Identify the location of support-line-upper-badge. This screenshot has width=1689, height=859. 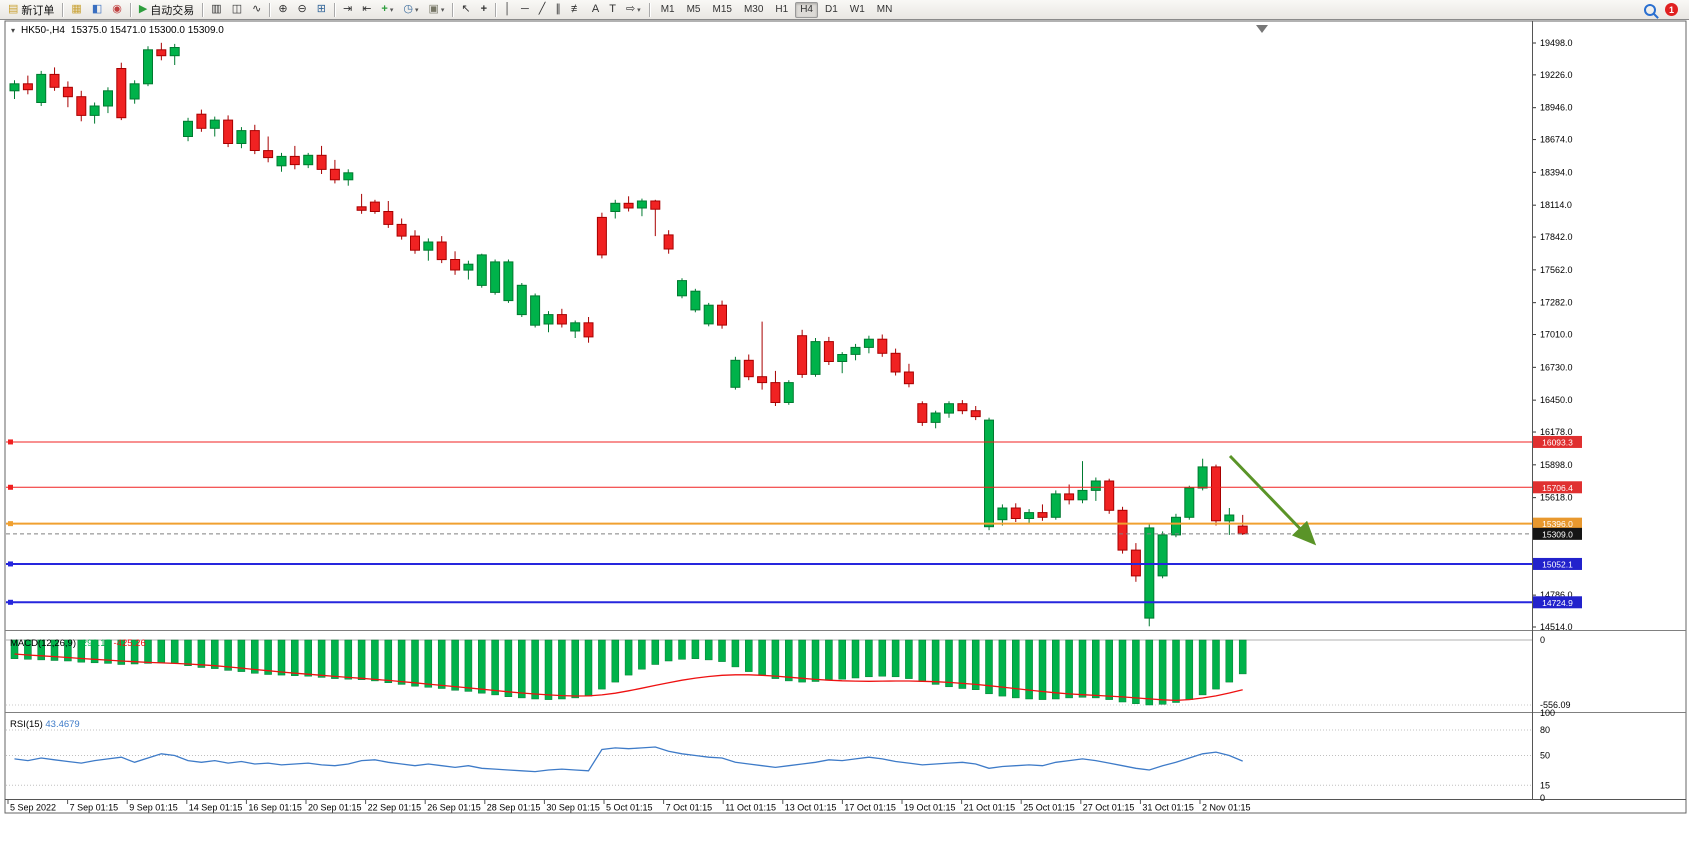
(1557, 563).